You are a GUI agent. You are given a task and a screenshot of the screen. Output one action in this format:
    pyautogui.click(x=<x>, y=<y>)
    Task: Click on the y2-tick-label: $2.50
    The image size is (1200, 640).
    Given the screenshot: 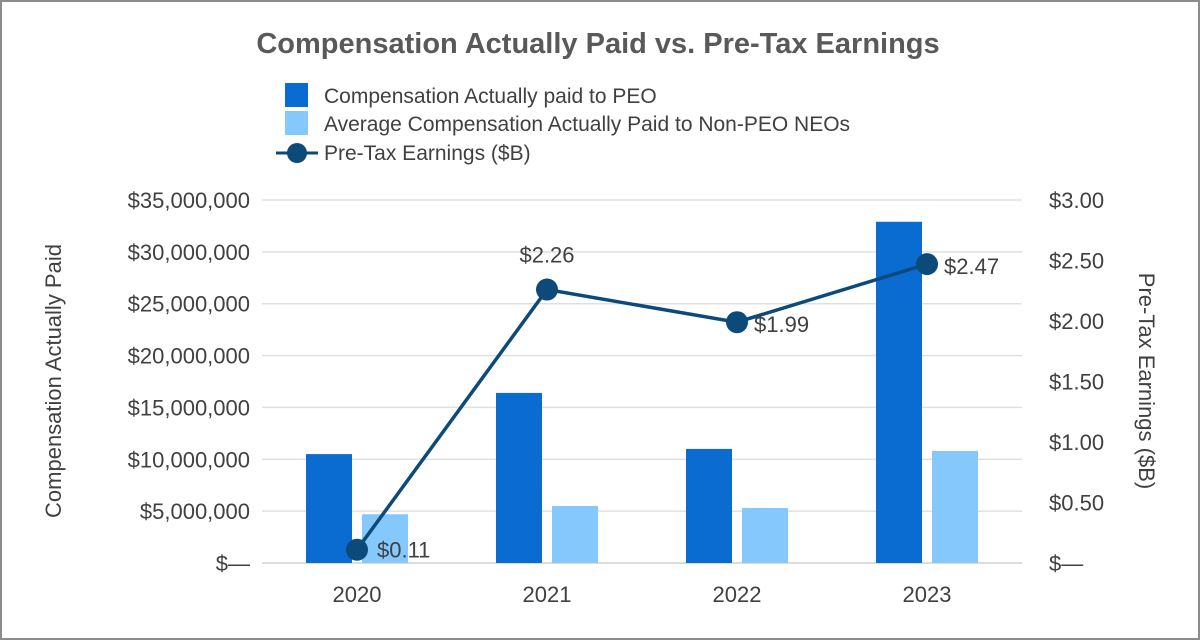 What is the action you would take?
    pyautogui.click(x=1076, y=261)
    